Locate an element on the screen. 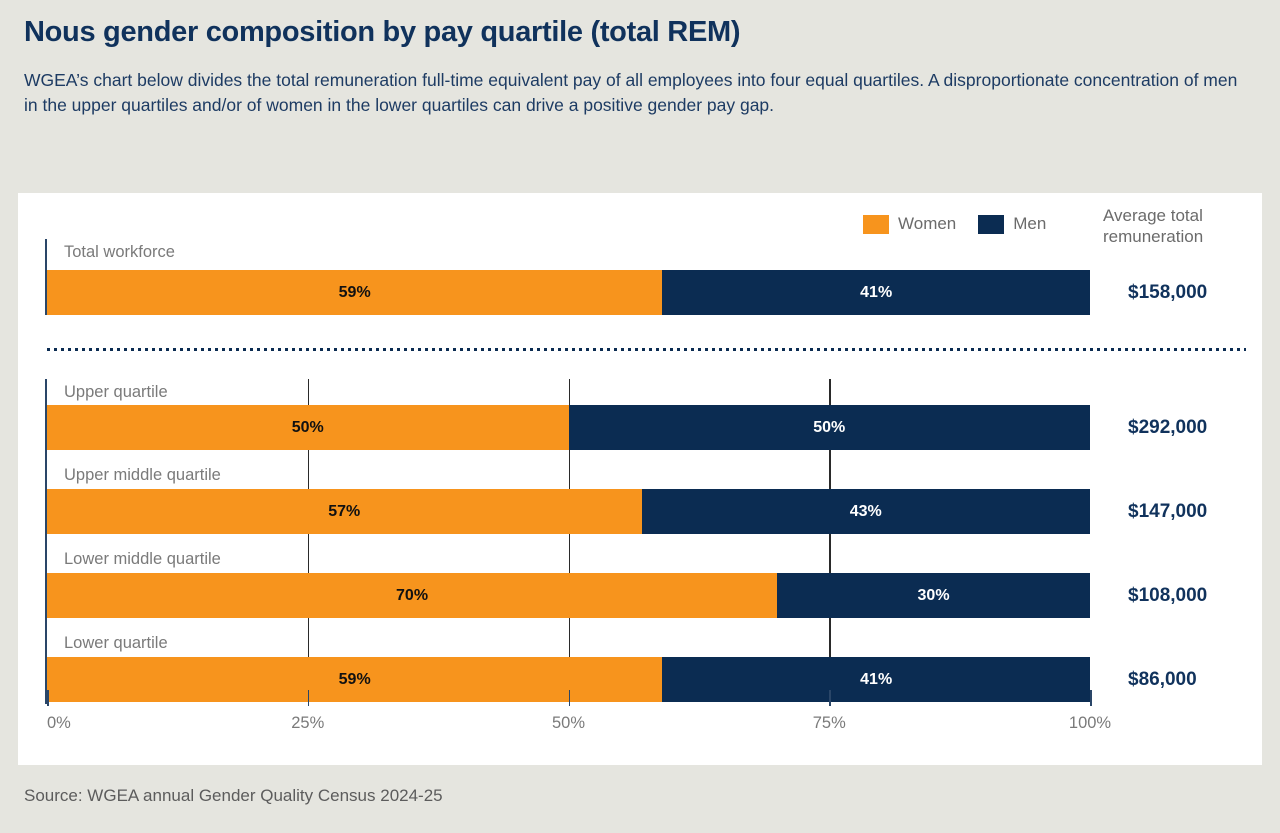  row-label-1: Upper quartile is located at coordinates (116, 392).